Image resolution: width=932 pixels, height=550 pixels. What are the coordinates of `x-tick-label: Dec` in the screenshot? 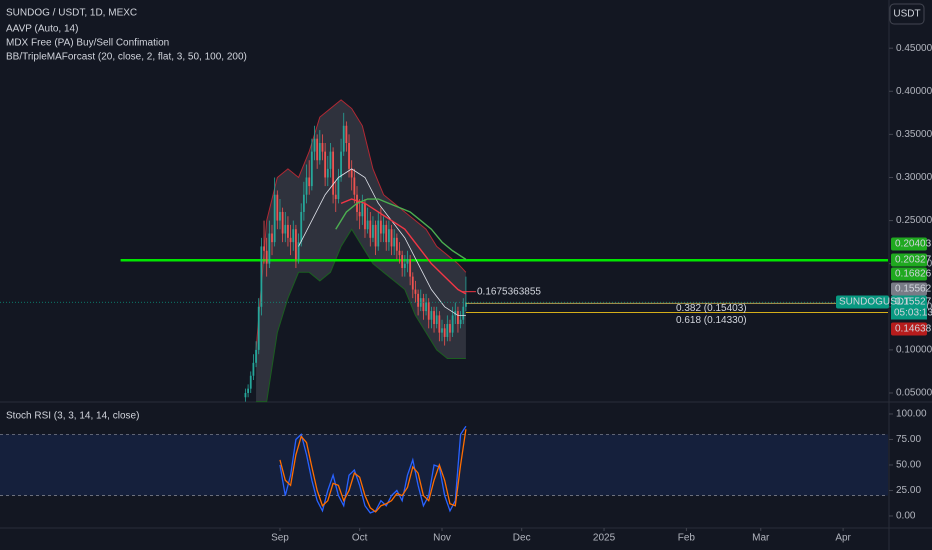 It's located at (522, 538).